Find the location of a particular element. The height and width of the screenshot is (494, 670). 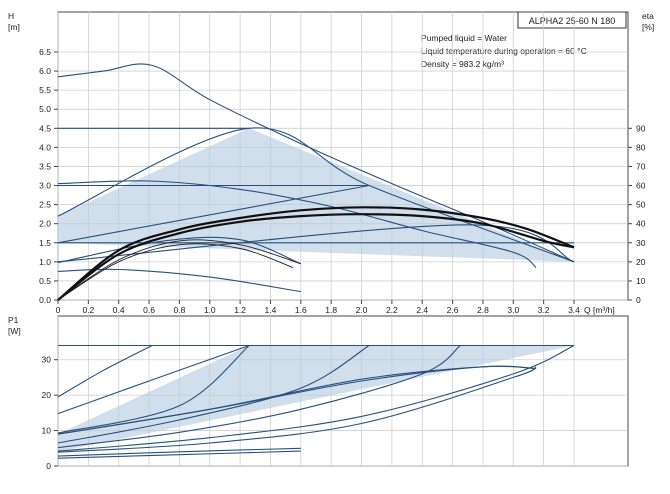

head-xtick-label: 3.4 is located at coordinates (574, 310).